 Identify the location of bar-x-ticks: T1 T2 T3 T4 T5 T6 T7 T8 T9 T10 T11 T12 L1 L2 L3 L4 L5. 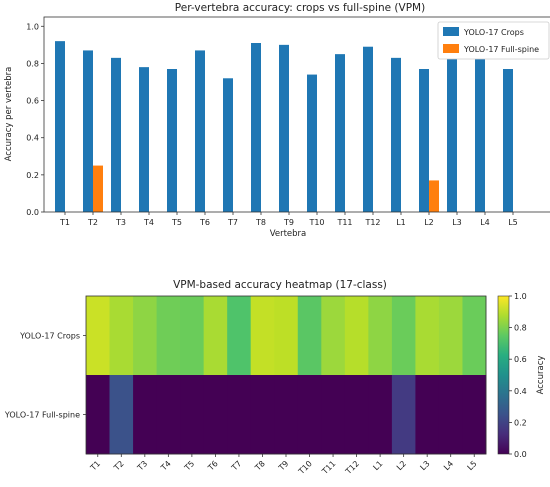
(288, 219).